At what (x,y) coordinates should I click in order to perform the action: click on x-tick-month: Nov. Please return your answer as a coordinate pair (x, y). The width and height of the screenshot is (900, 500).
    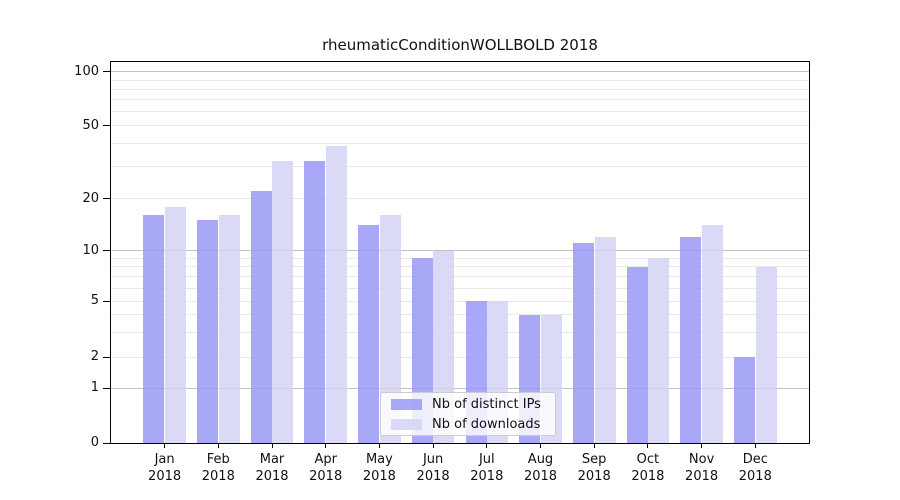
    Looking at the image, I should click on (701, 459).